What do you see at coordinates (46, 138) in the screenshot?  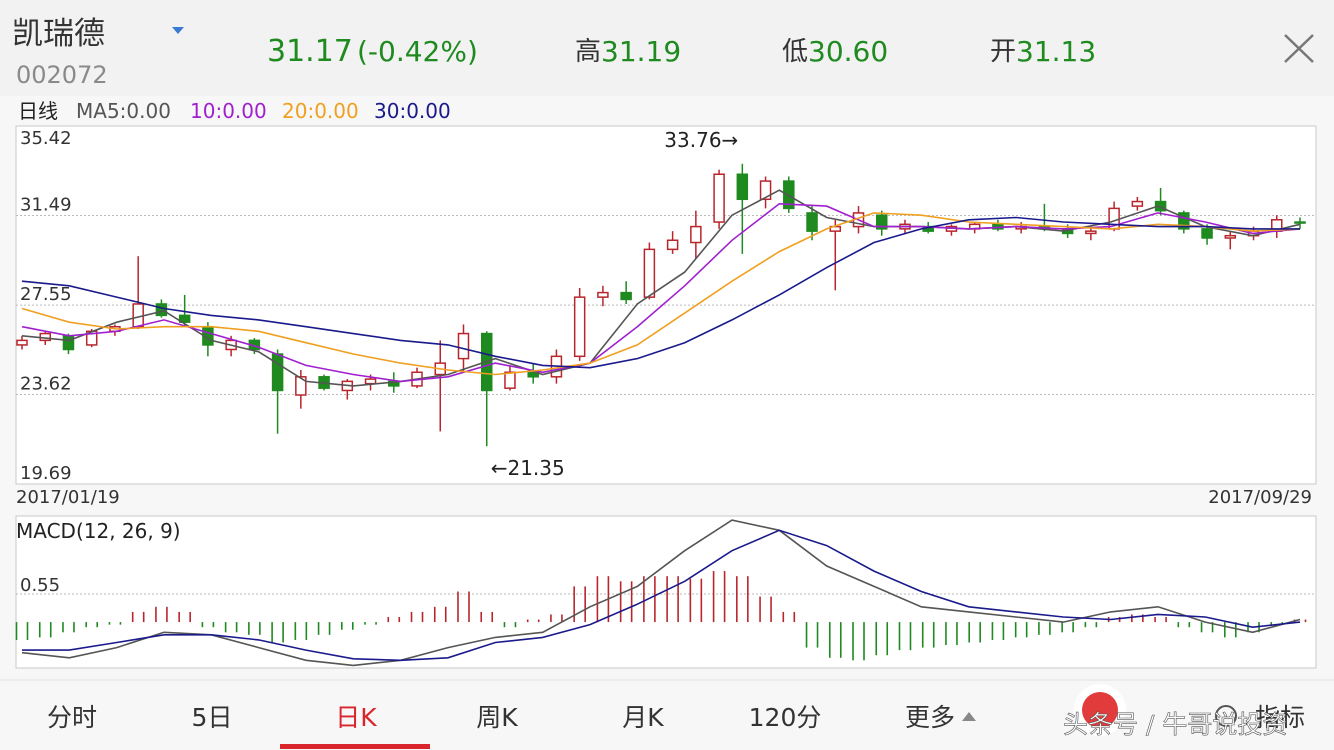 I see `y-tick-label: 35.42` at bounding box center [46, 138].